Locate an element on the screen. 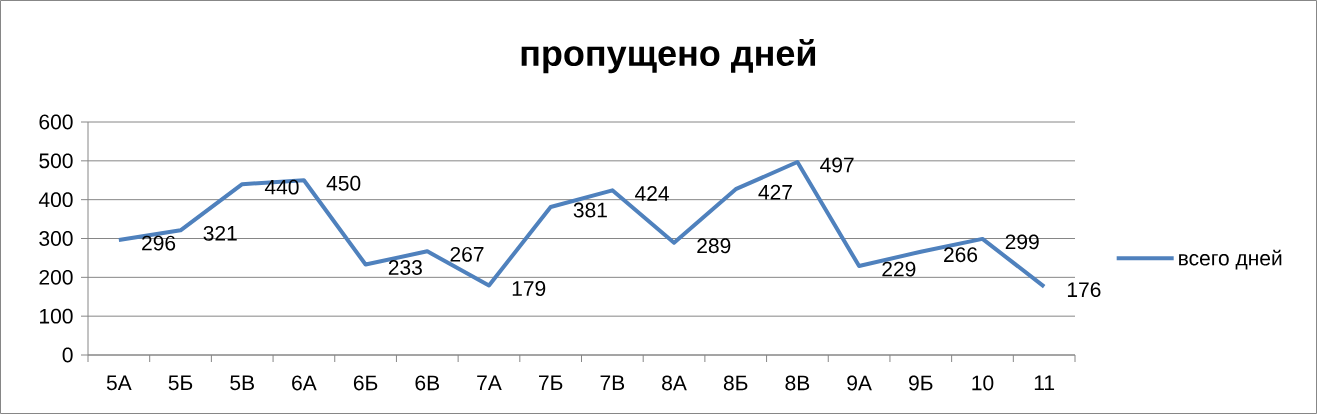 The width and height of the screenshot is (1317, 414). x-tick-label: 6В is located at coordinates (427, 383).